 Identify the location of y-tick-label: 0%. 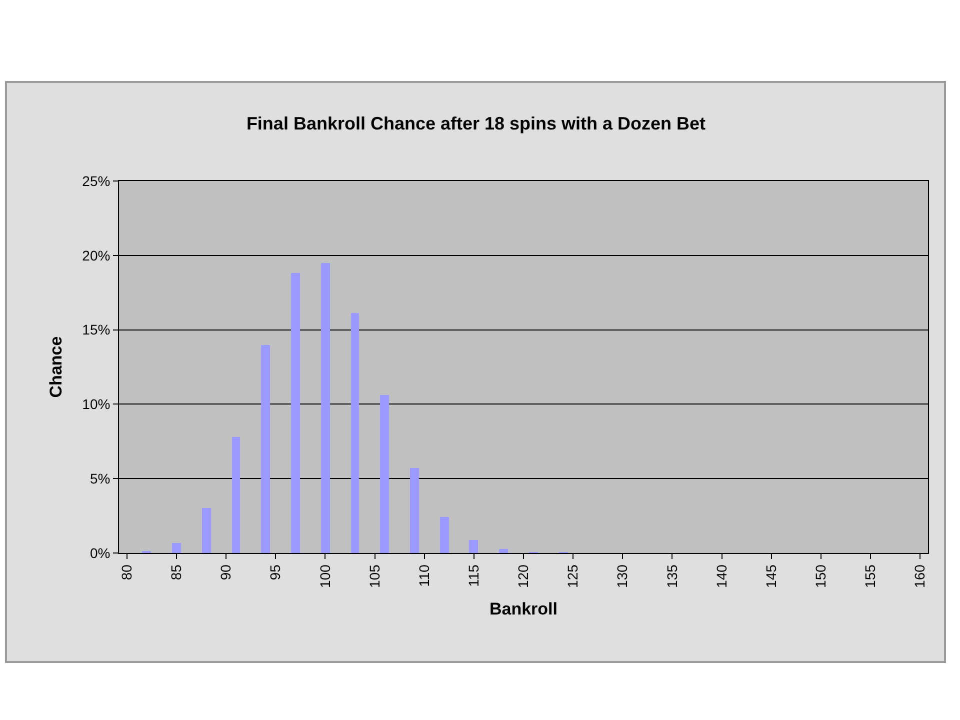
(100, 552).